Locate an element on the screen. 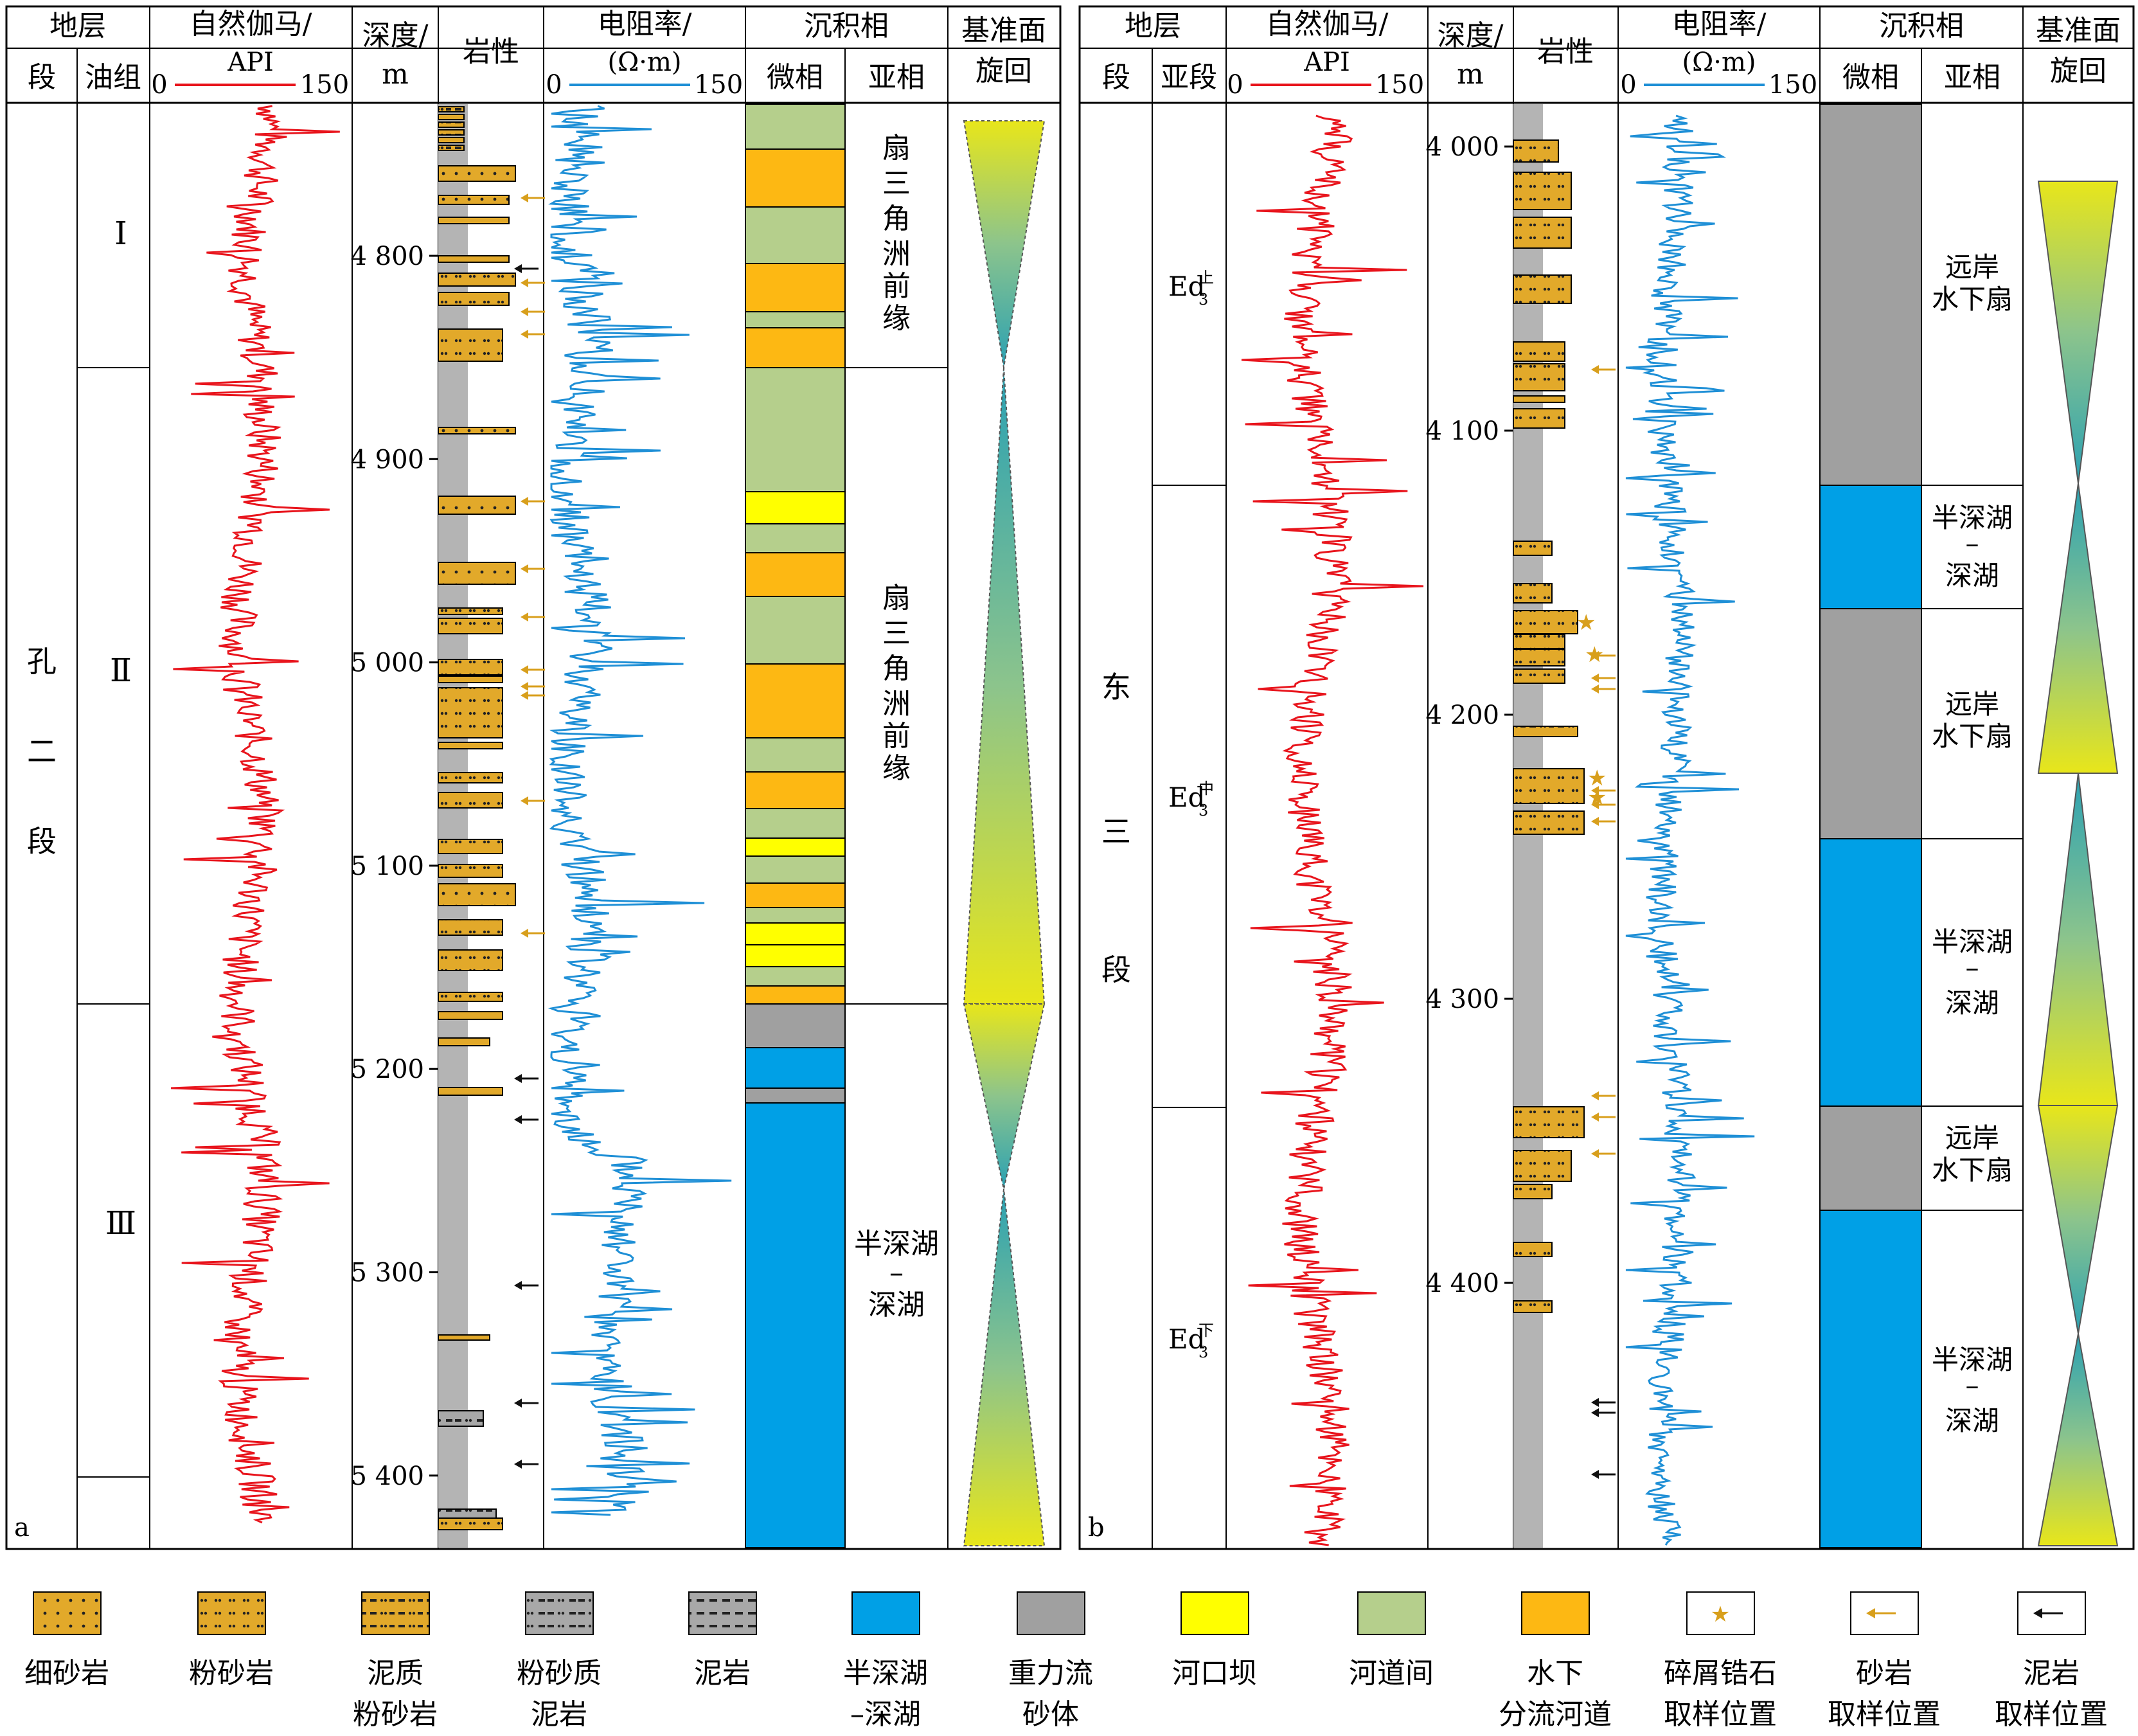  legend-item-fine-sandstone: 细砂岩 is located at coordinates (66, 1640).